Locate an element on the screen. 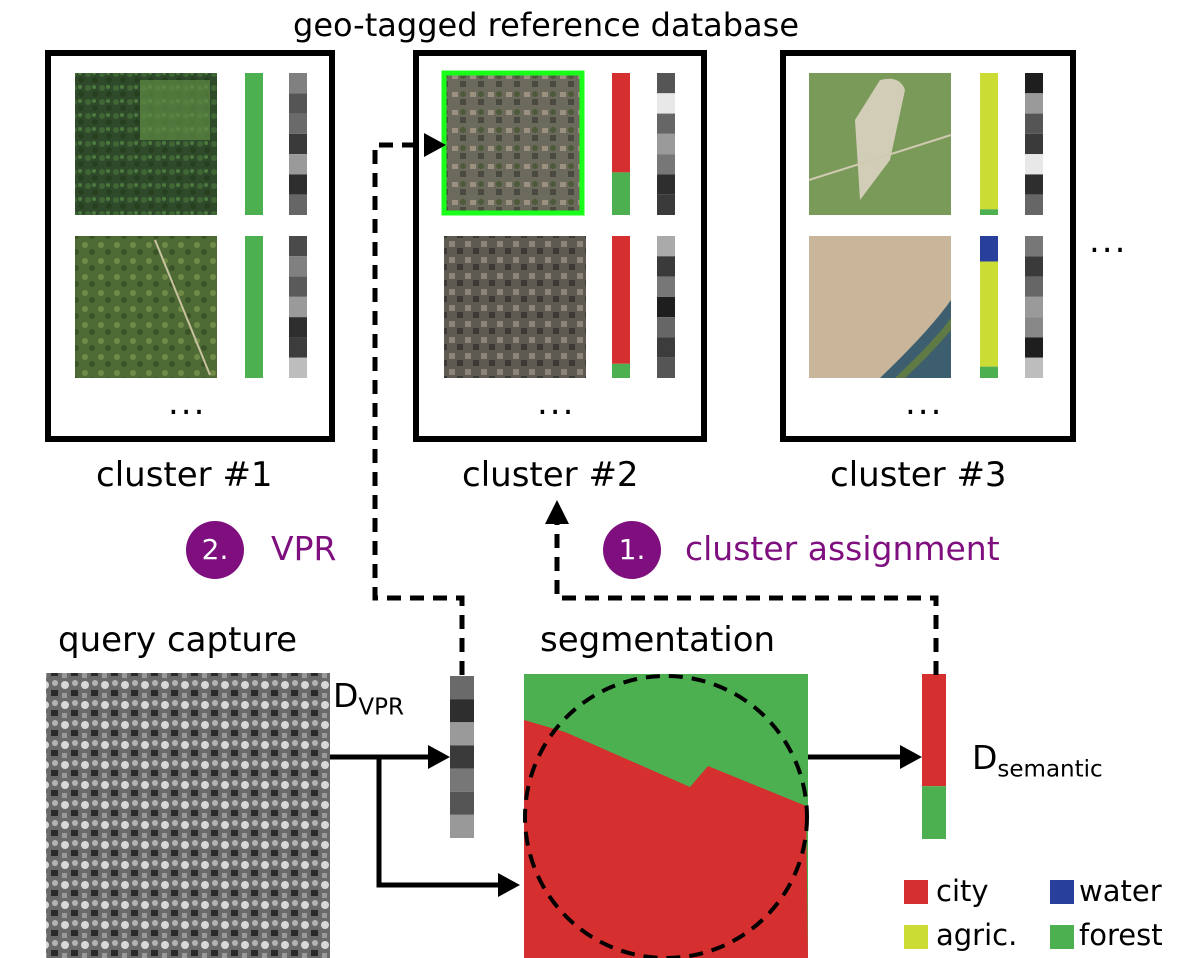 This screenshot has height=958, width=1181. thumbnail-cluster1-a-clearing is located at coordinates (175, 110).